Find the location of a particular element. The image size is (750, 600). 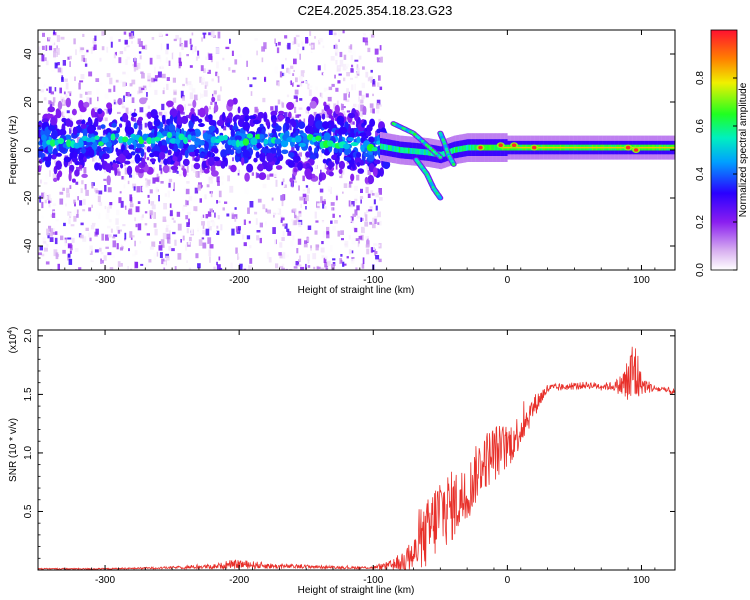

hot-spot is located at coordinates (514, 145).